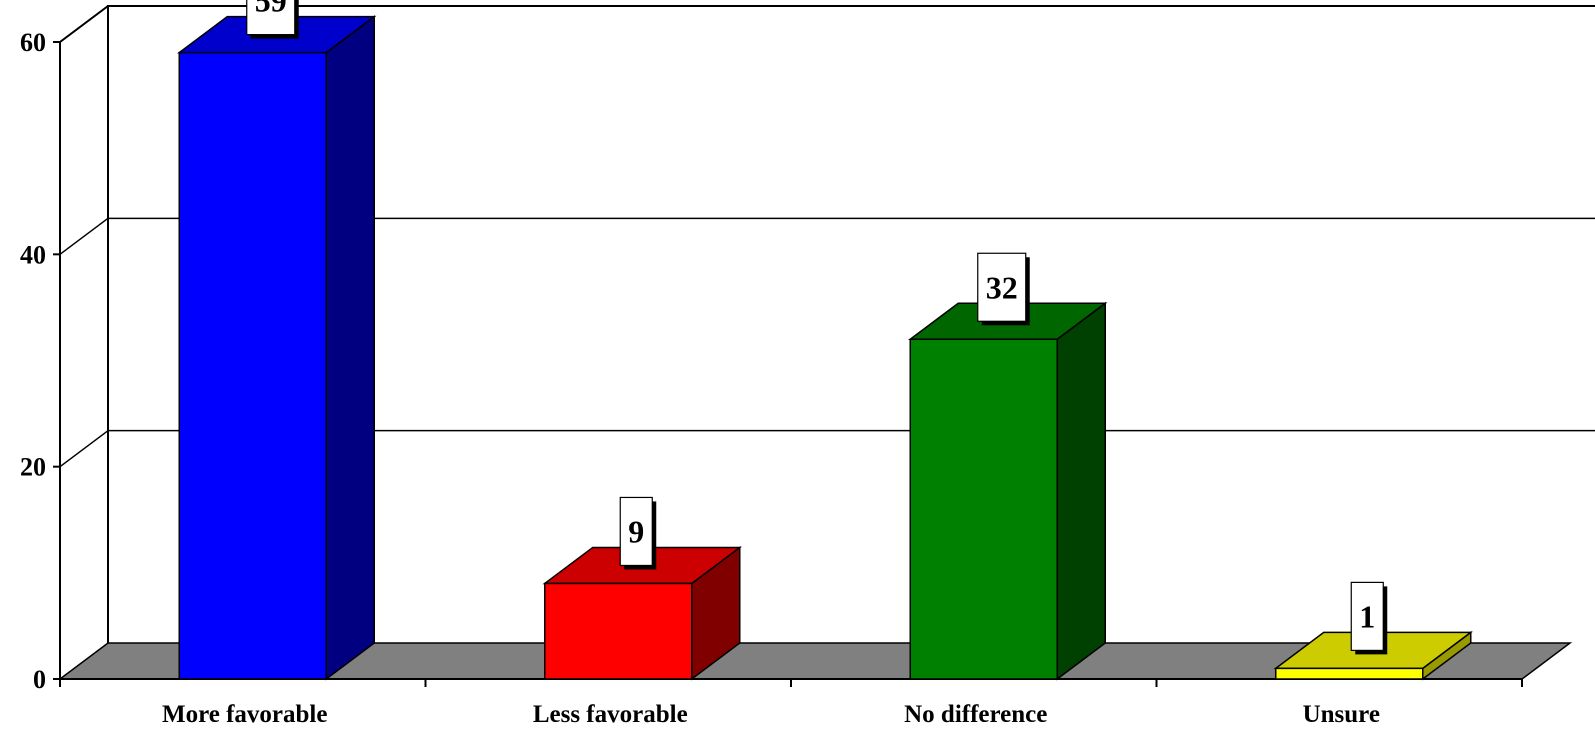 The width and height of the screenshot is (1595, 738). I want to click on data-label: 59, so click(272, 19).